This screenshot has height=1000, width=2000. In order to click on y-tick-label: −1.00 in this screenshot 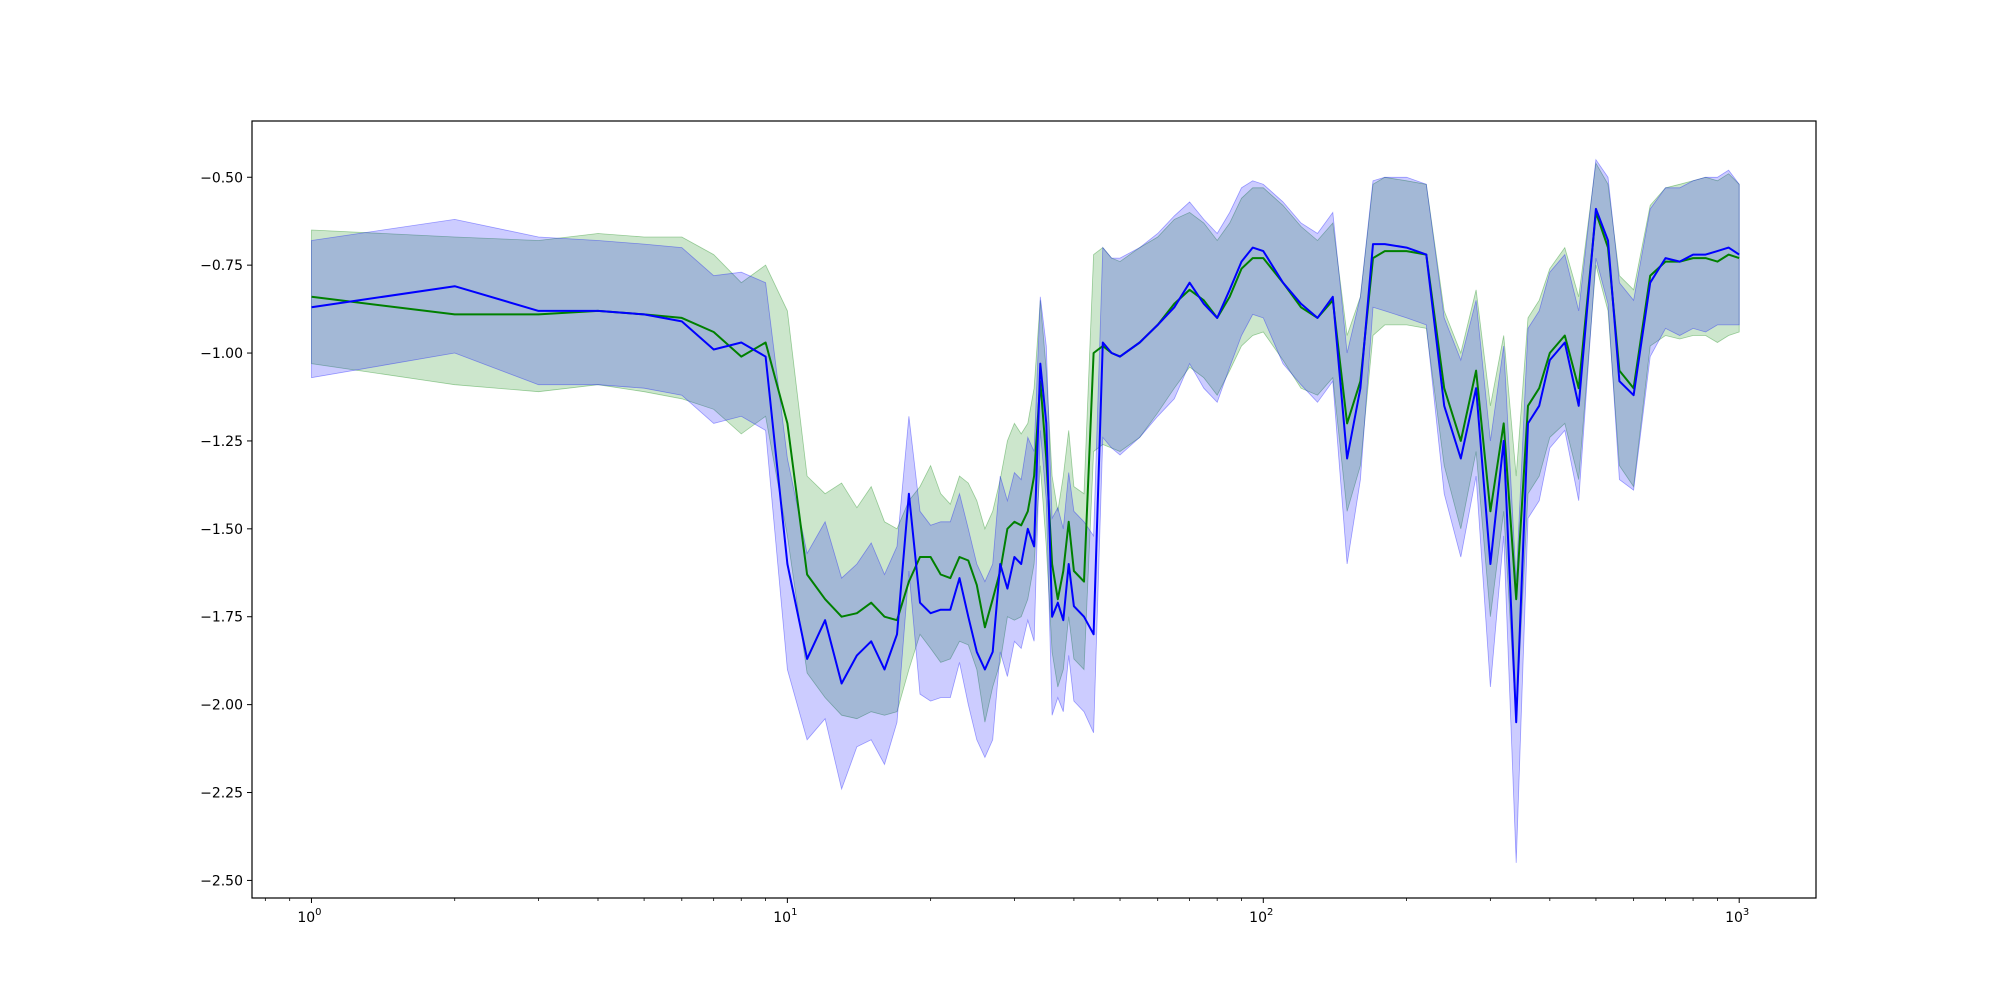, I will do `click(221, 354)`.